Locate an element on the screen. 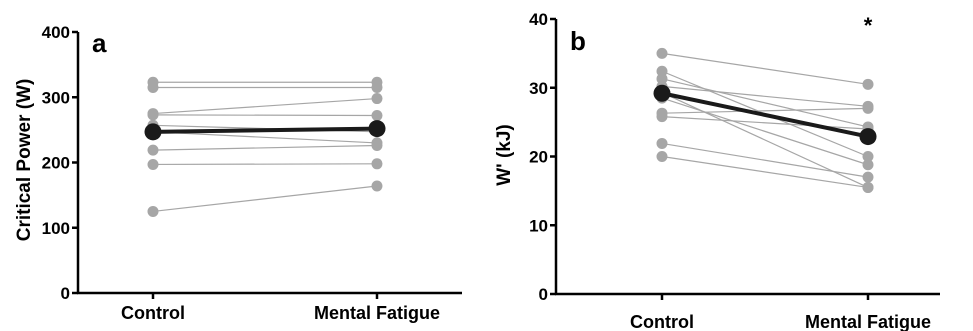 The image size is (973, 331). y-tick-label: 40 is located at coordinates (538, 19).